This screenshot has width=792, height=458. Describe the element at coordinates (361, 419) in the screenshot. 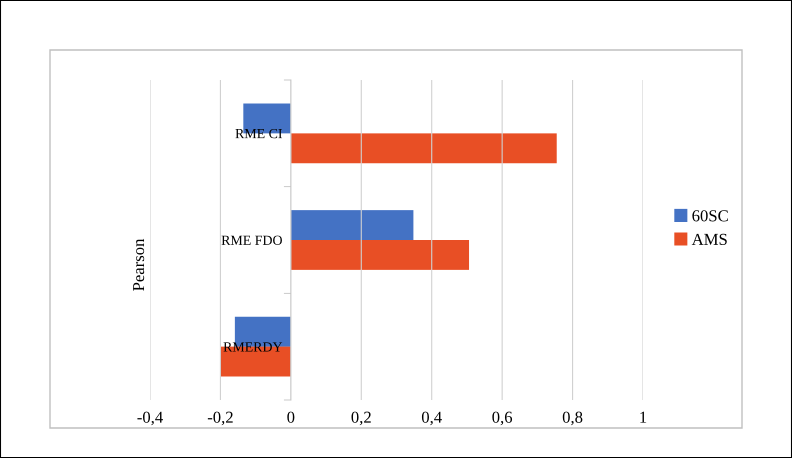

I see `x-tick-label: 0,2` at that location.